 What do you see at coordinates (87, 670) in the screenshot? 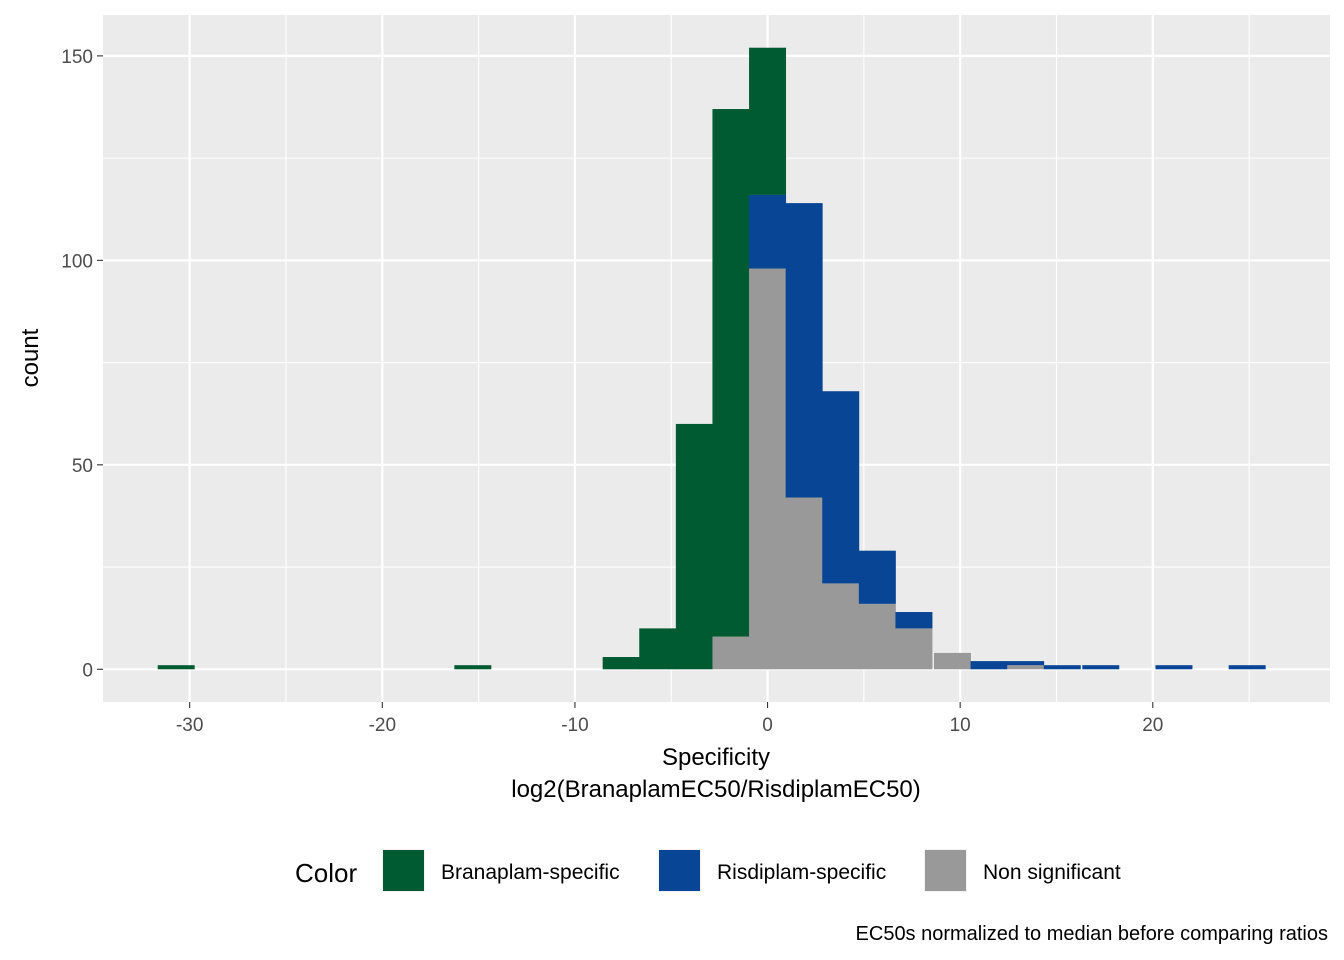
I see `y-tick-label: 0` at bounding box center [87, 670].